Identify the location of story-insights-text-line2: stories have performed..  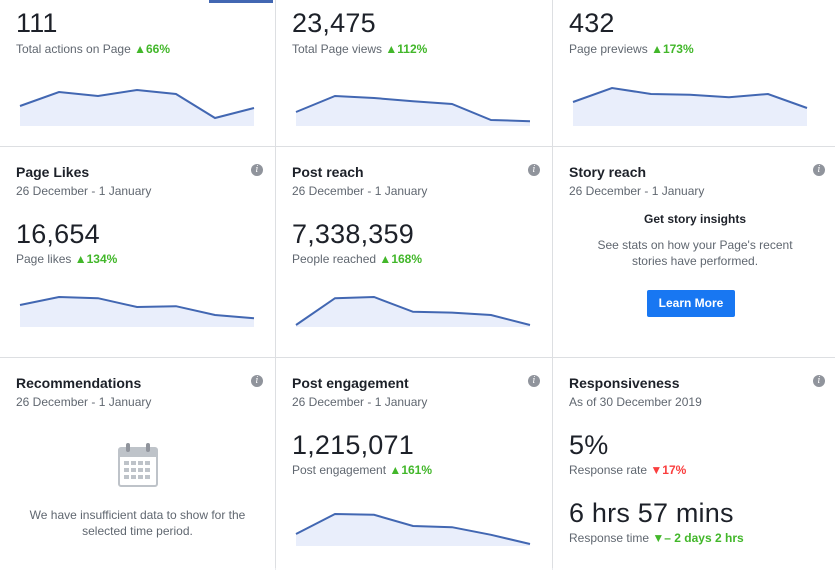
(695, 261).